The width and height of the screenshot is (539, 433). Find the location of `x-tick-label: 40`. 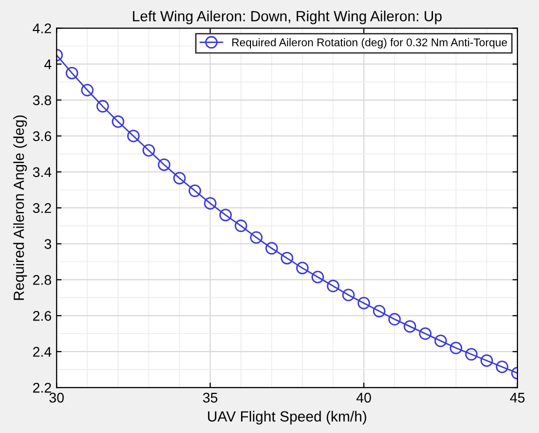

x-tick-label: 40 is located at coordinates (364, 397).